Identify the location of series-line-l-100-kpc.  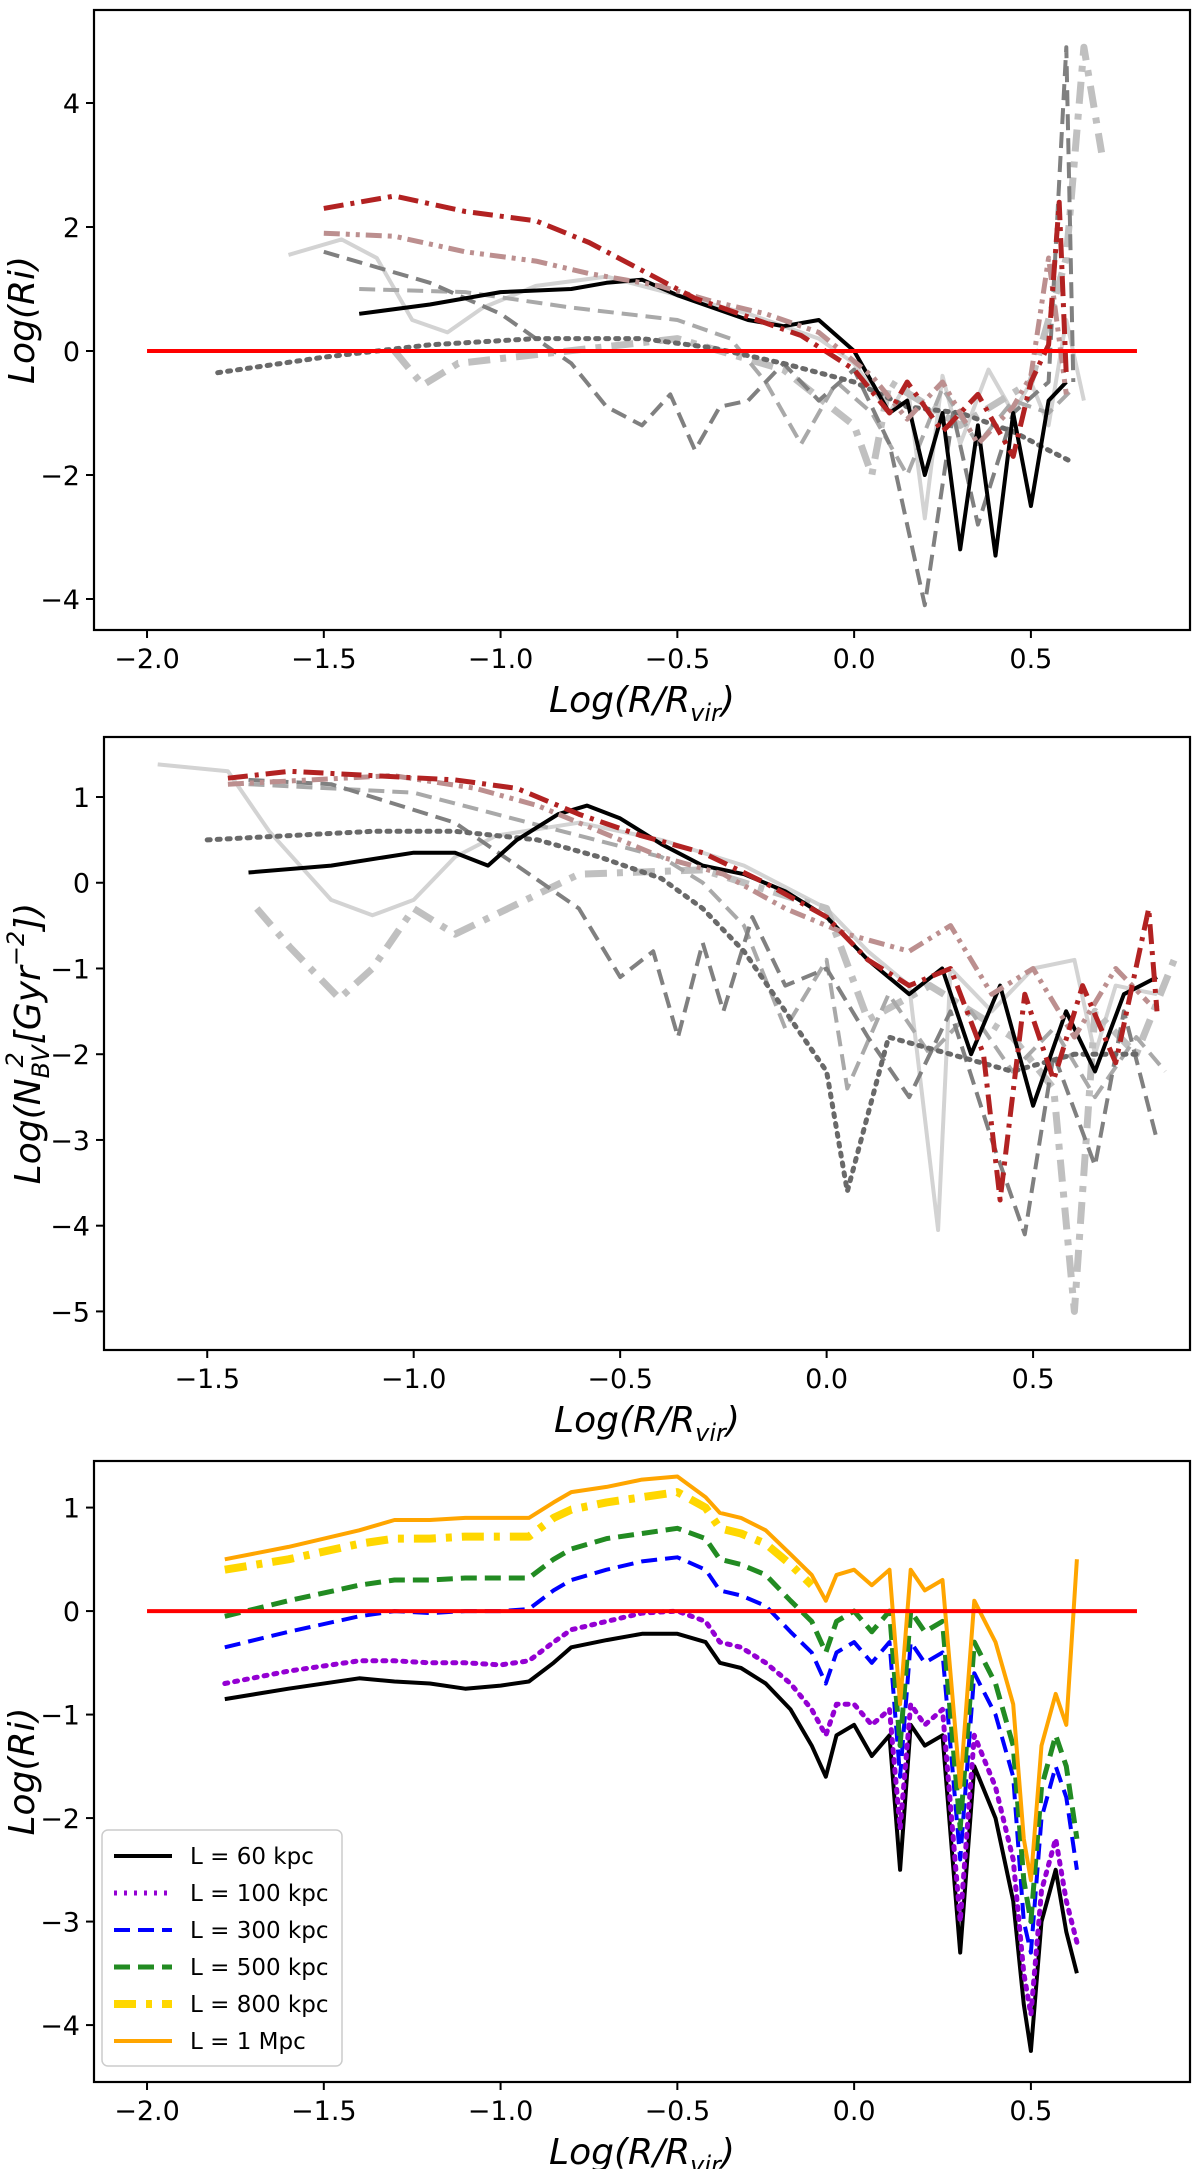
(651, 1813).